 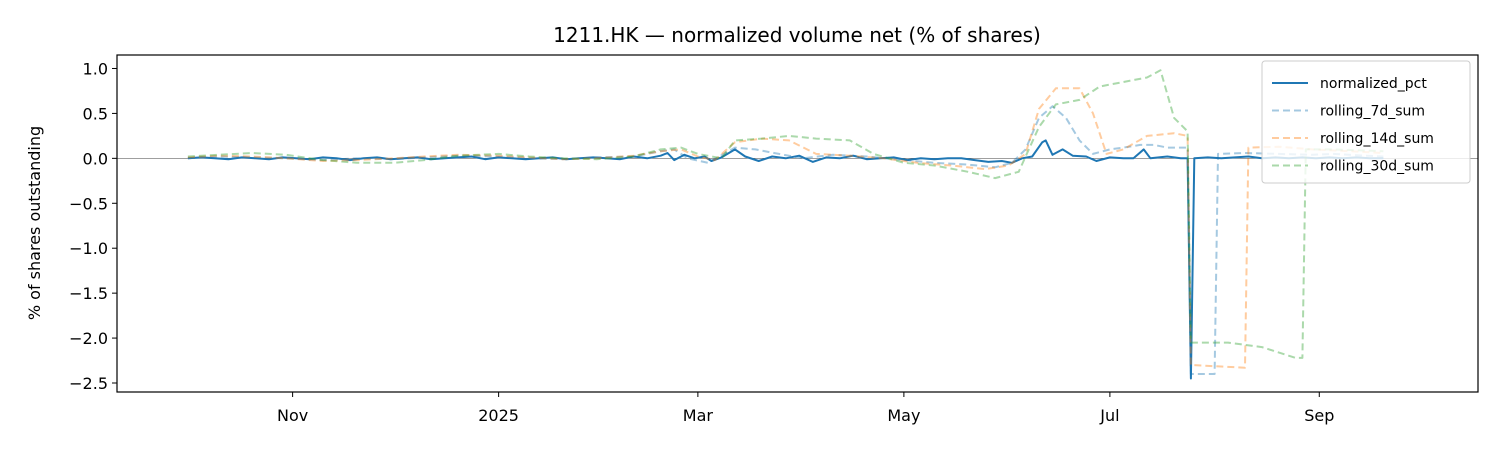 What do you see at coordinates (88, 338) in the screenshot?
I see `y-tick-label: −2.0` at bounding box center [88, 338].